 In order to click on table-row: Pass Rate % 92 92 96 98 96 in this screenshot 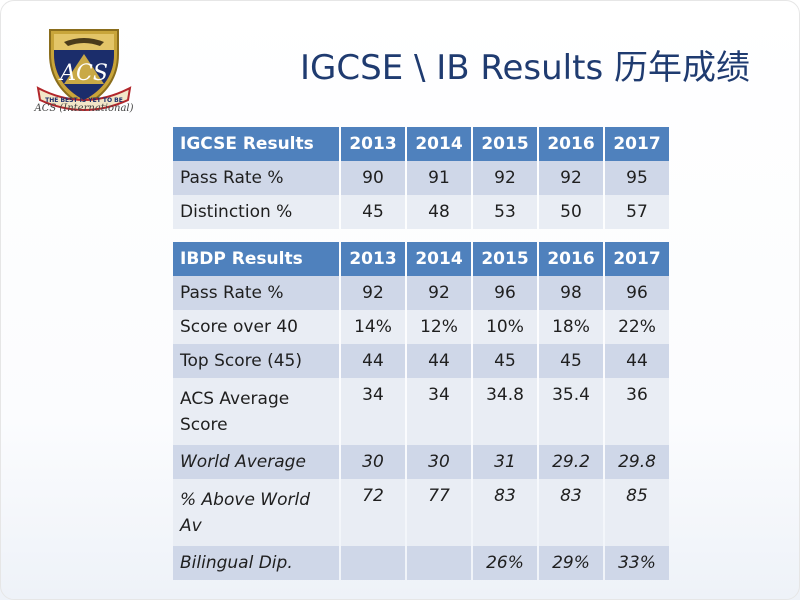, I will do `click(421, 293)`.